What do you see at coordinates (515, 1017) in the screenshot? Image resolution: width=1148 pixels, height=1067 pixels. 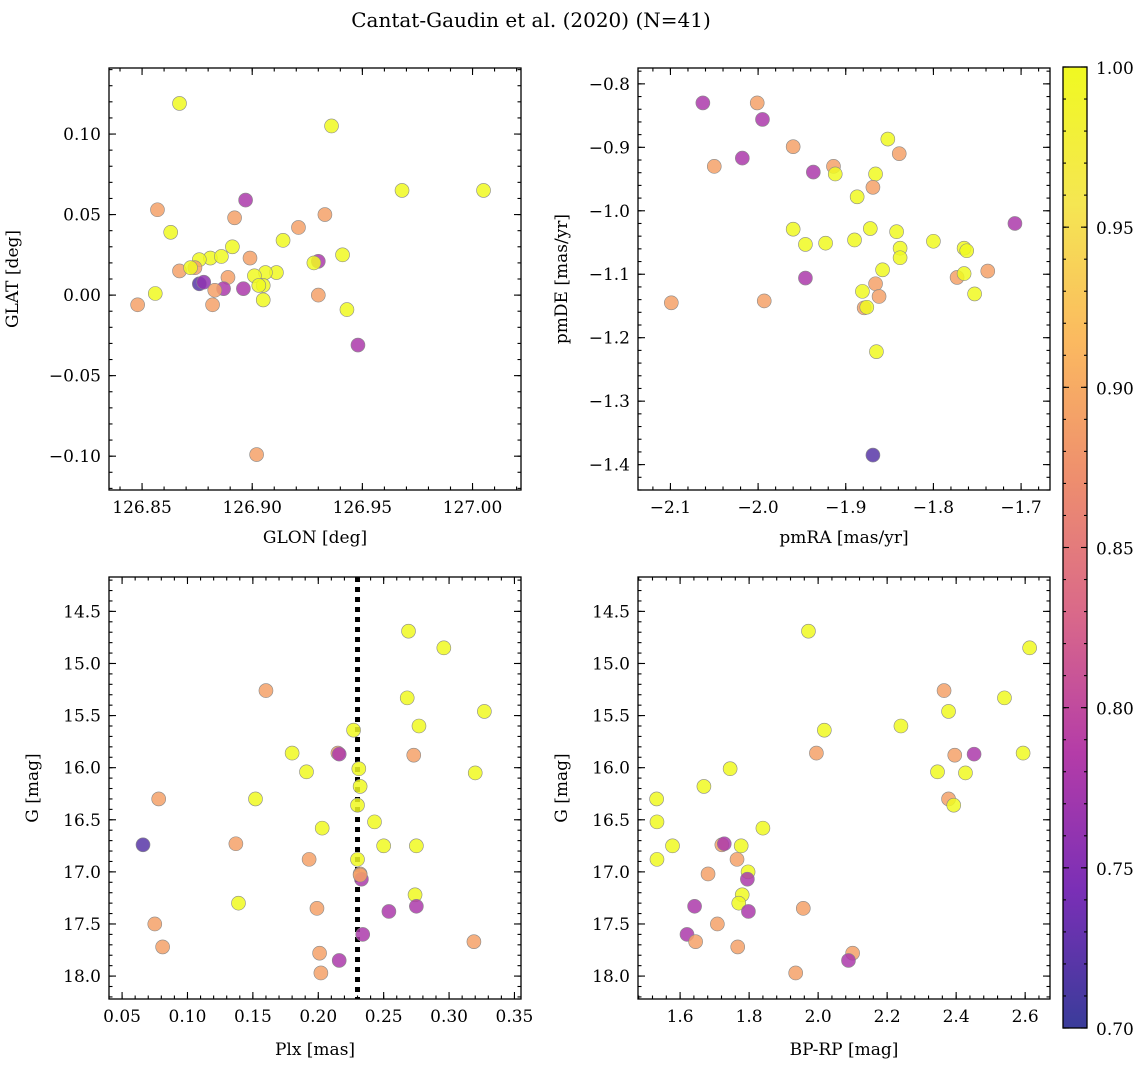 I see `x-tick-label: 0.35` at bounding box center [515, 1017].